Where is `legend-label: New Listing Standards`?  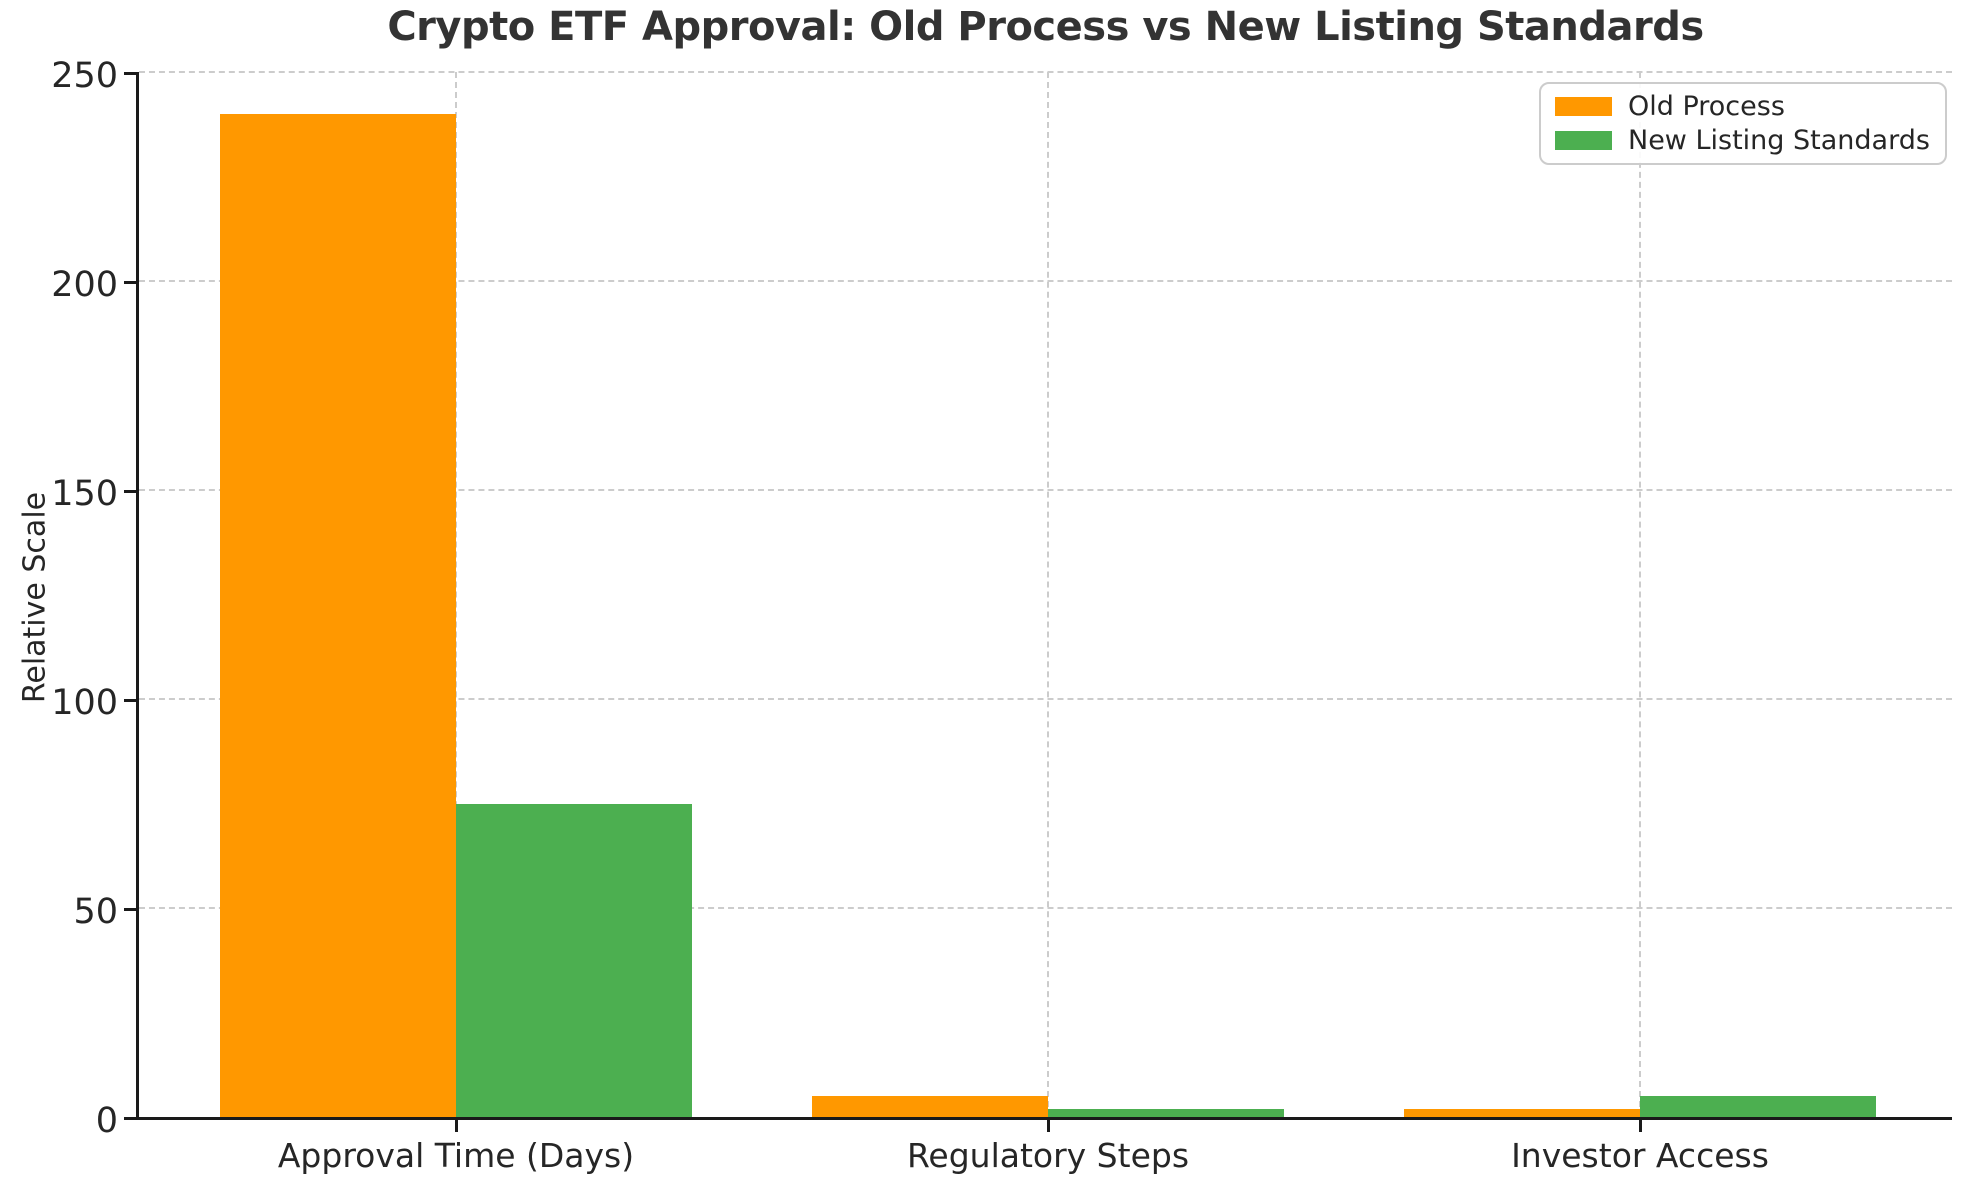 legend-label: New Listing Standards is located at coordinates (1779, 140).